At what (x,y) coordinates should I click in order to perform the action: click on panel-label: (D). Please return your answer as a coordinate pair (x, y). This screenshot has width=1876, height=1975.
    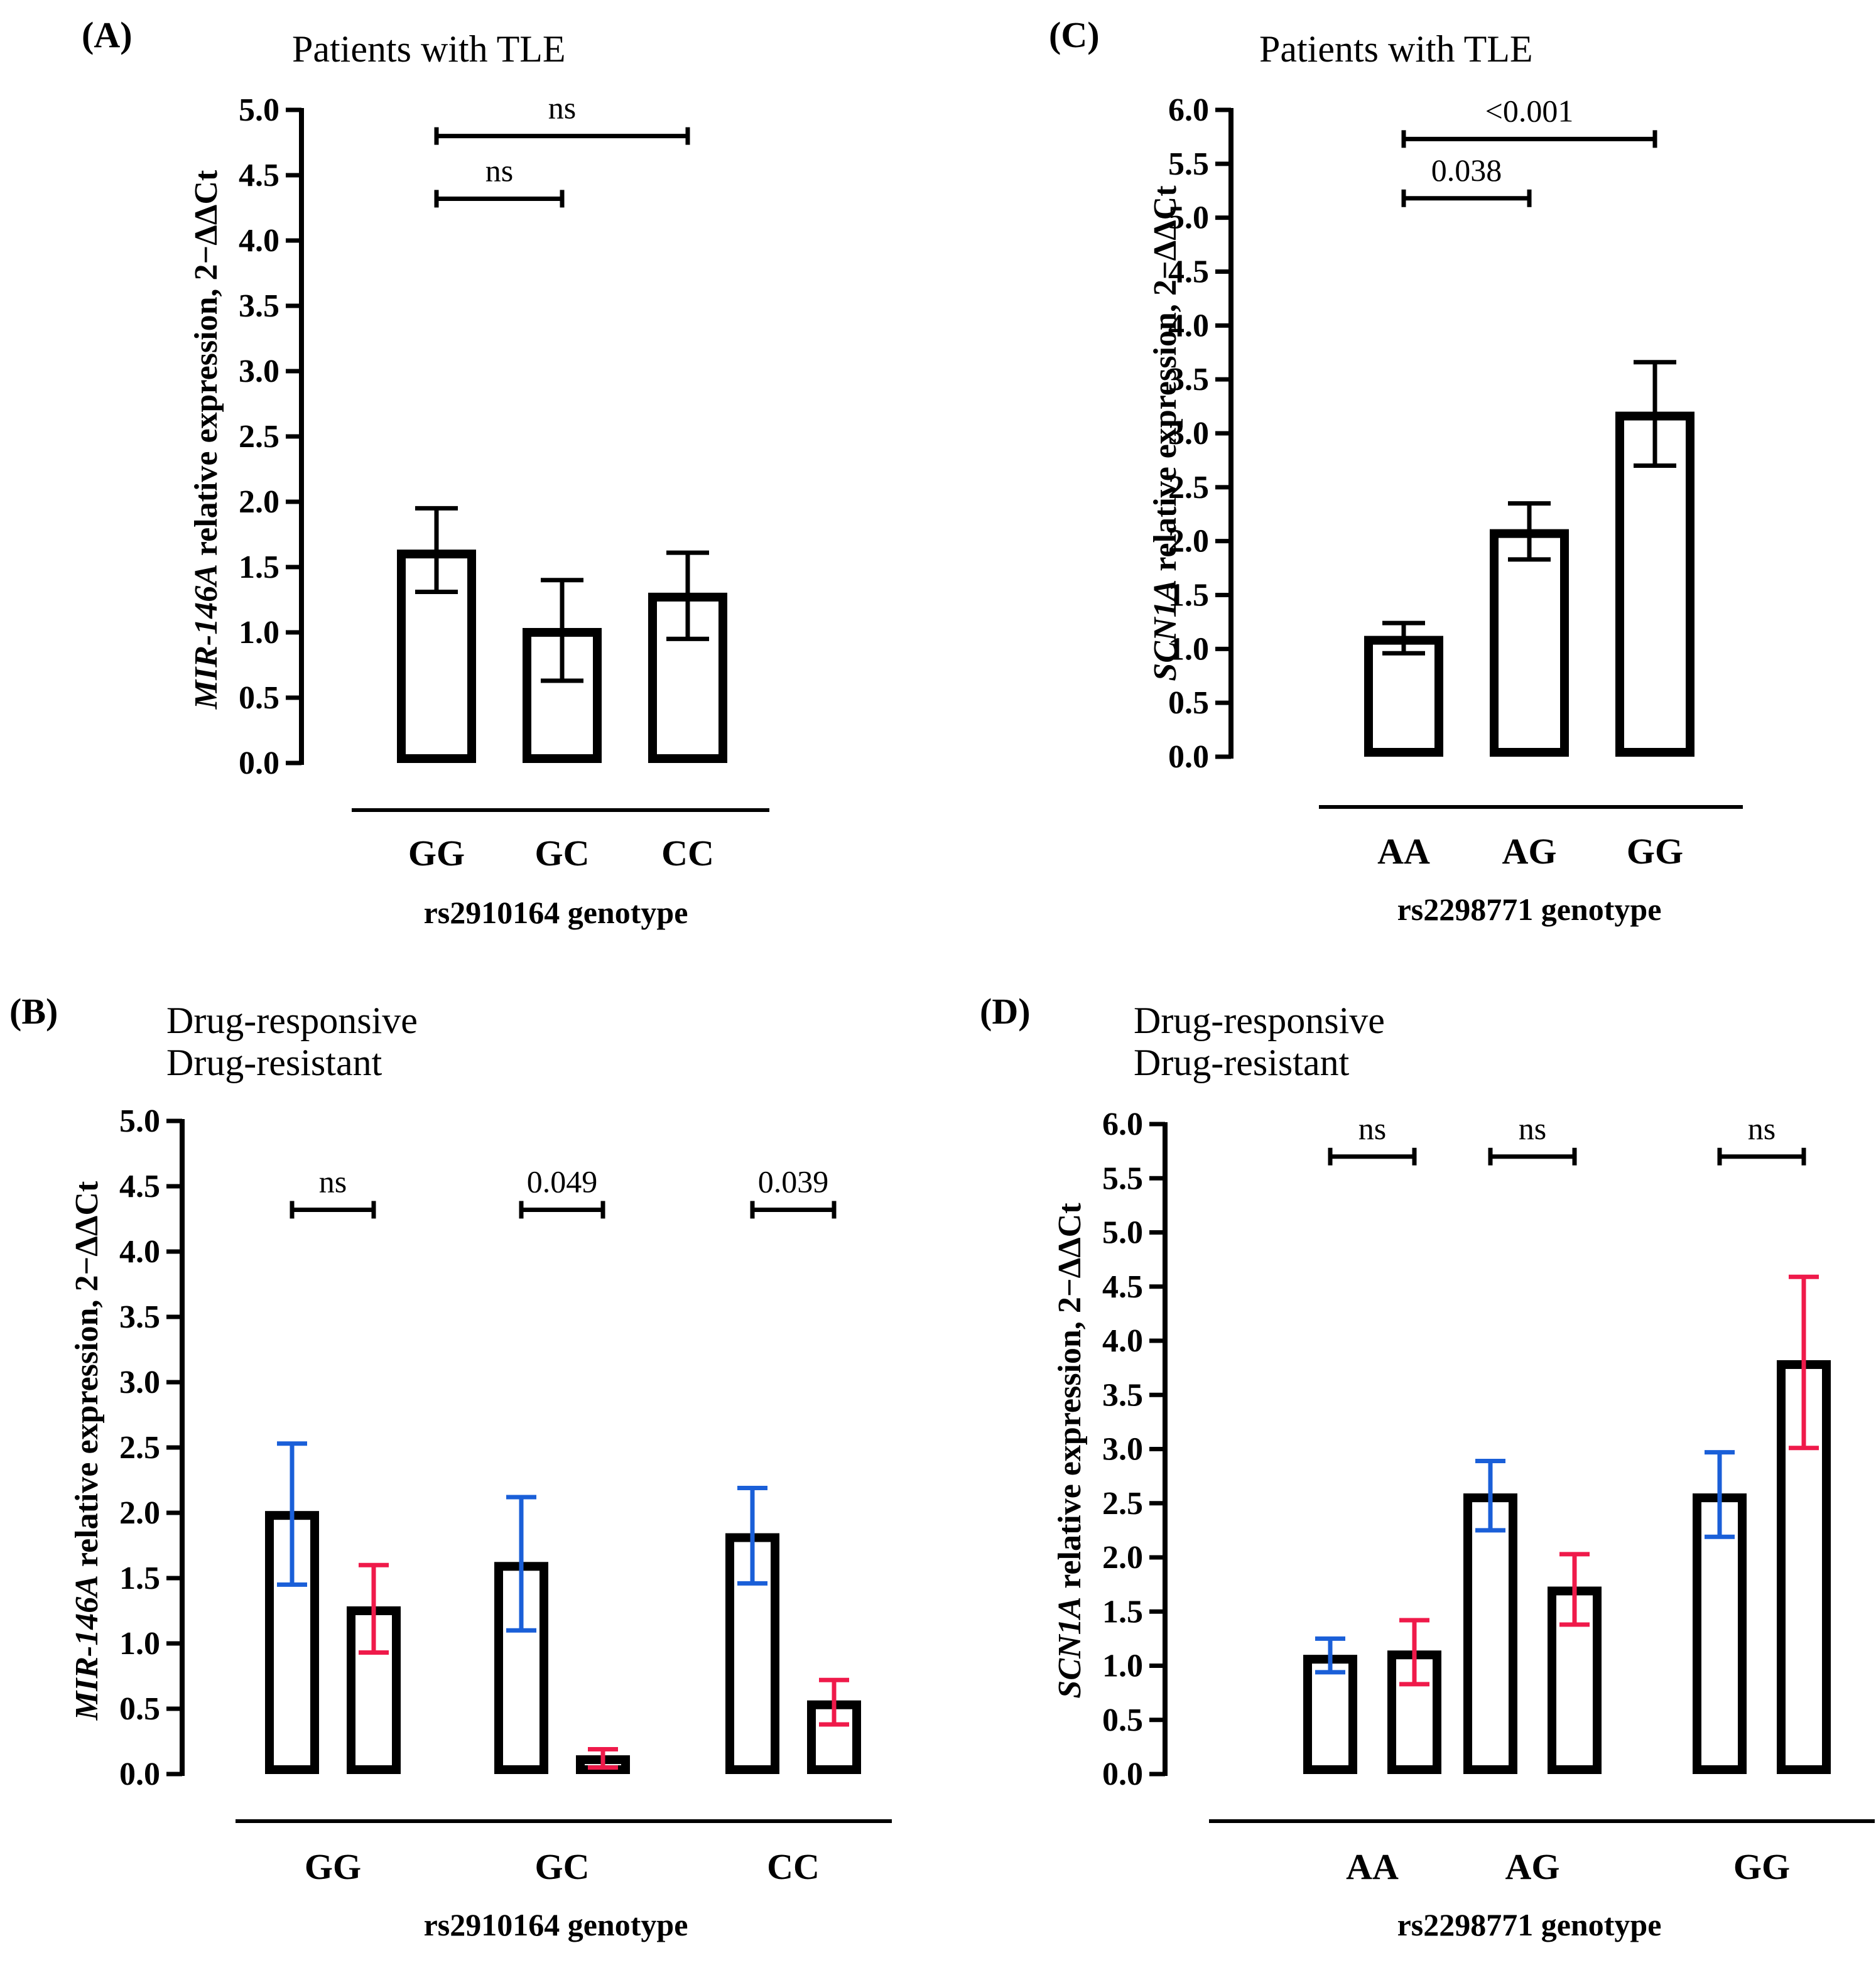
    Looking at the image, I should click on (1005, 1011).